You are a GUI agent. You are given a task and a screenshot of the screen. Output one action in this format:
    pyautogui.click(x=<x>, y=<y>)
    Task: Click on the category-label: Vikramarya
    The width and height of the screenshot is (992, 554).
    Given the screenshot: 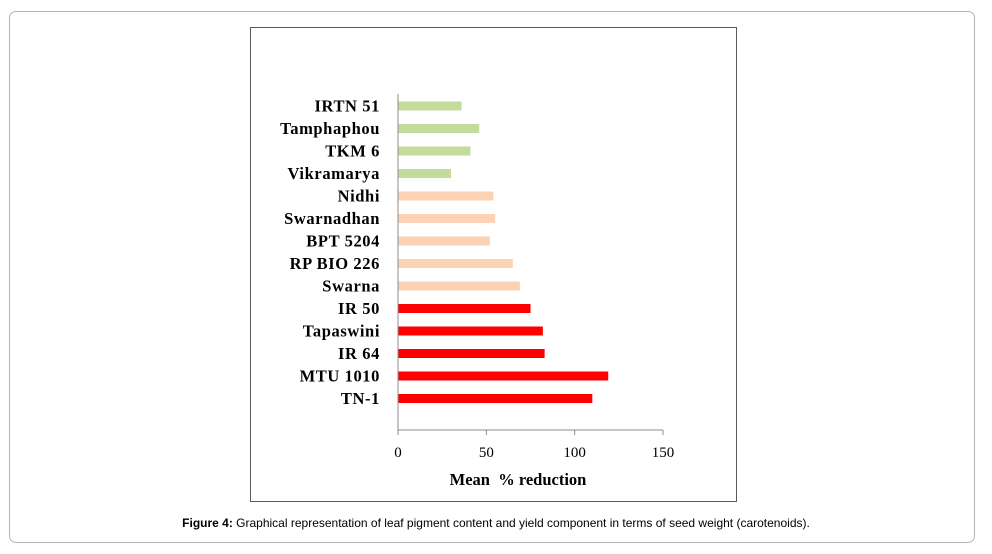 What is the action you would take?
    pyautogui.click(x=334, y=173)
    